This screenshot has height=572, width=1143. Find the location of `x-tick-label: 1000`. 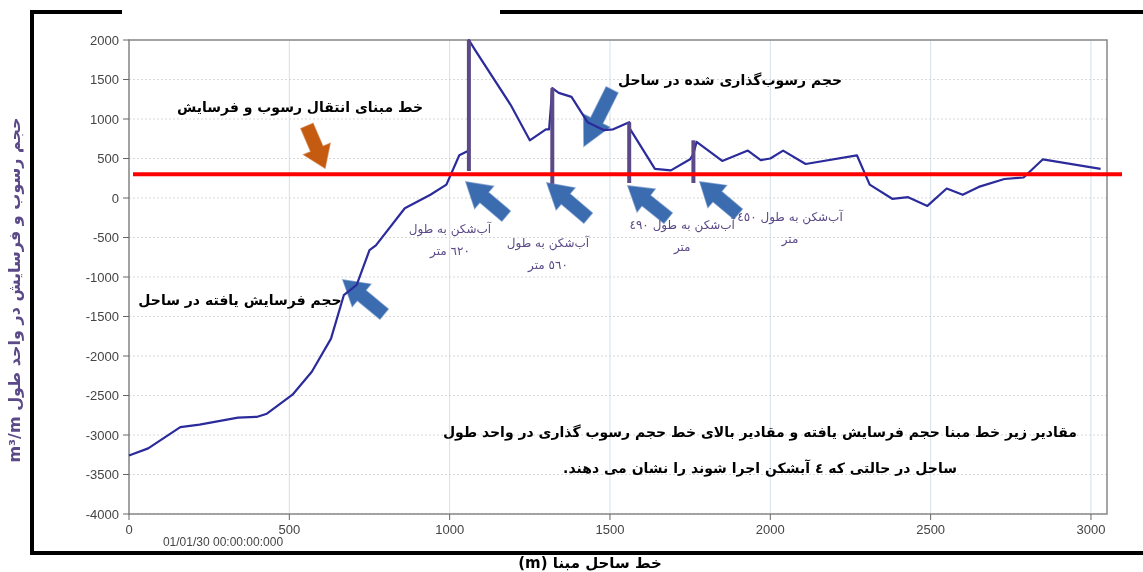

x-tick-label: 1000 is located at coordinates (450, 529).